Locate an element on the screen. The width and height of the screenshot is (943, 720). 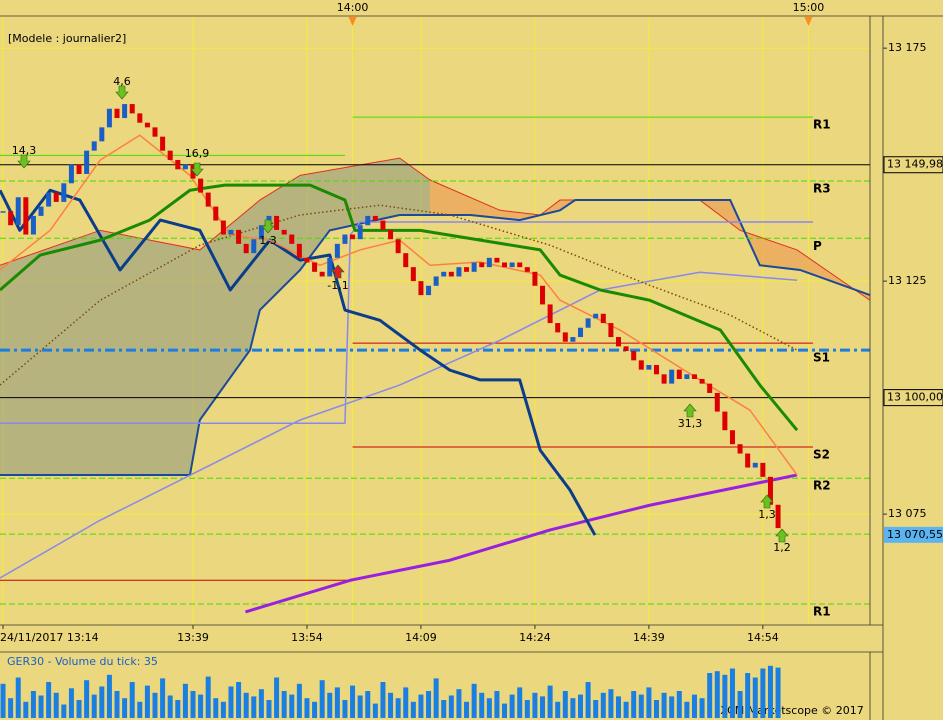
x-tick-label: 14:09 is located at coordinates (421, 637).